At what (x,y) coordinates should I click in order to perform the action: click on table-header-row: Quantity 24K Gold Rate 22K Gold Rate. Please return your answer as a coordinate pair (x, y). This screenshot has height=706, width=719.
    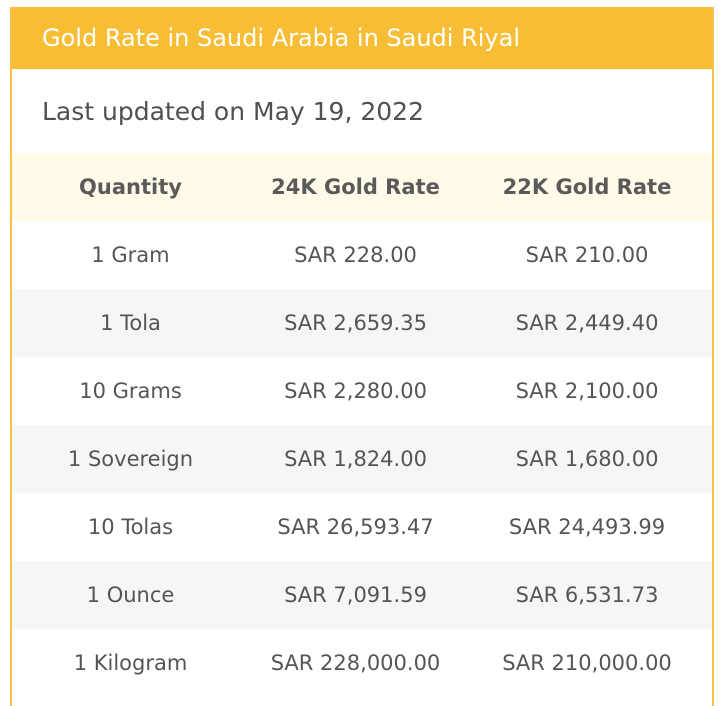
    Looking at the image, I should click on (362, 187).